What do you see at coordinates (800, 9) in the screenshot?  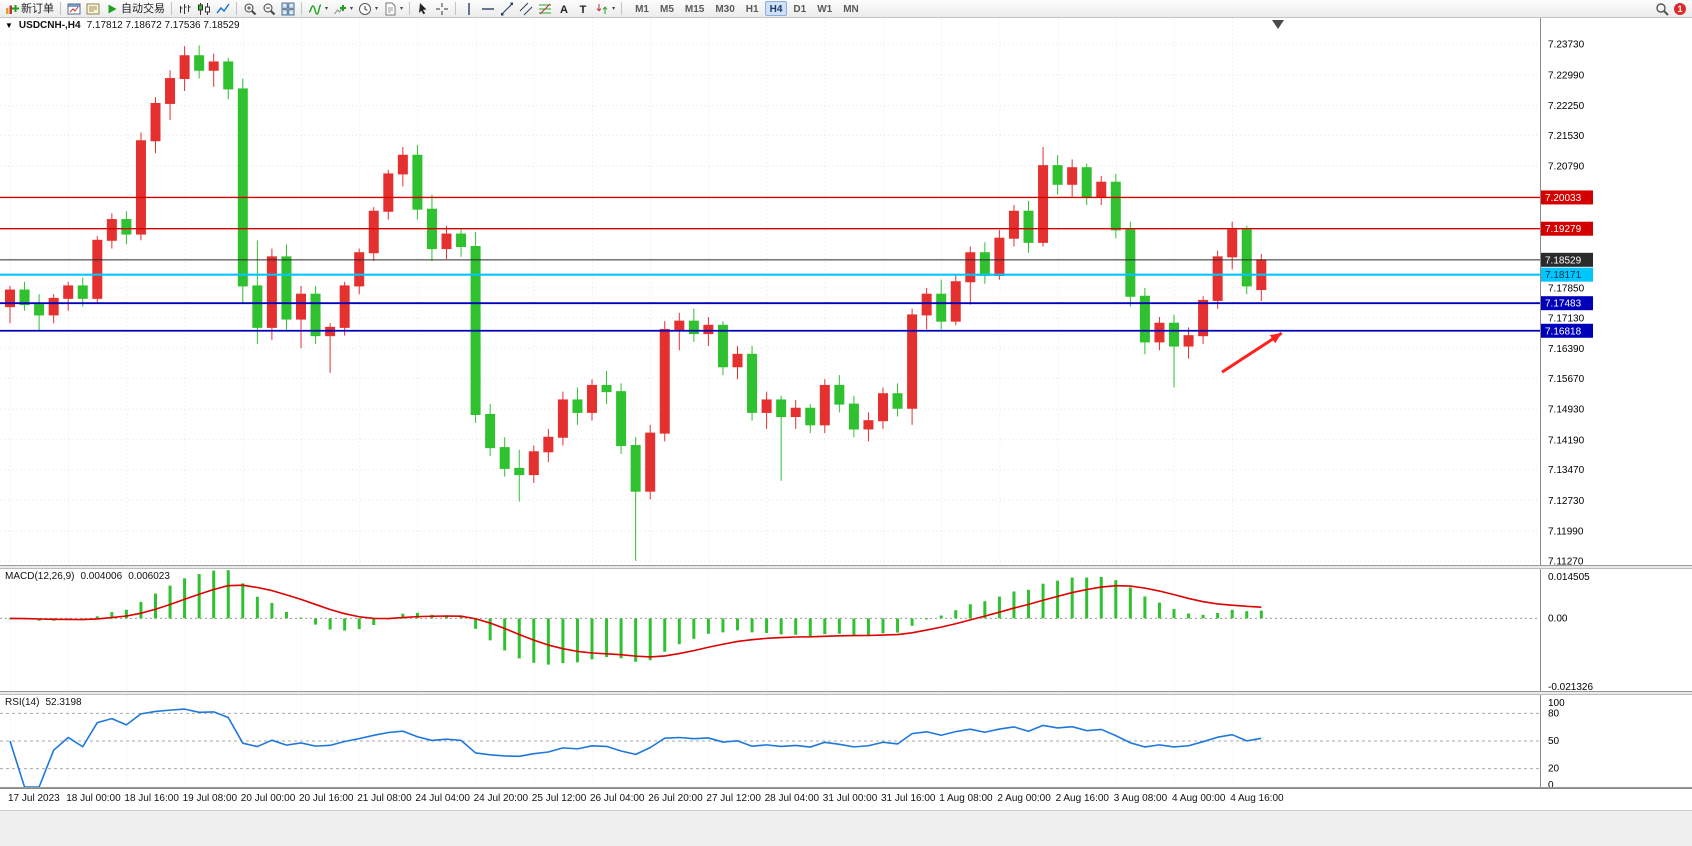 I see `timeframe-d1: D1` at bounding box center [800, 9].